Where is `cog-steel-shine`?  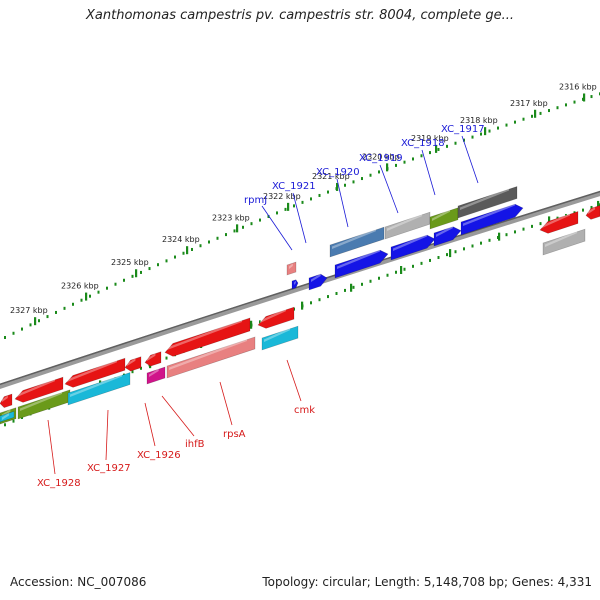 cog-steel-shine is located at coordinates (354, 238).